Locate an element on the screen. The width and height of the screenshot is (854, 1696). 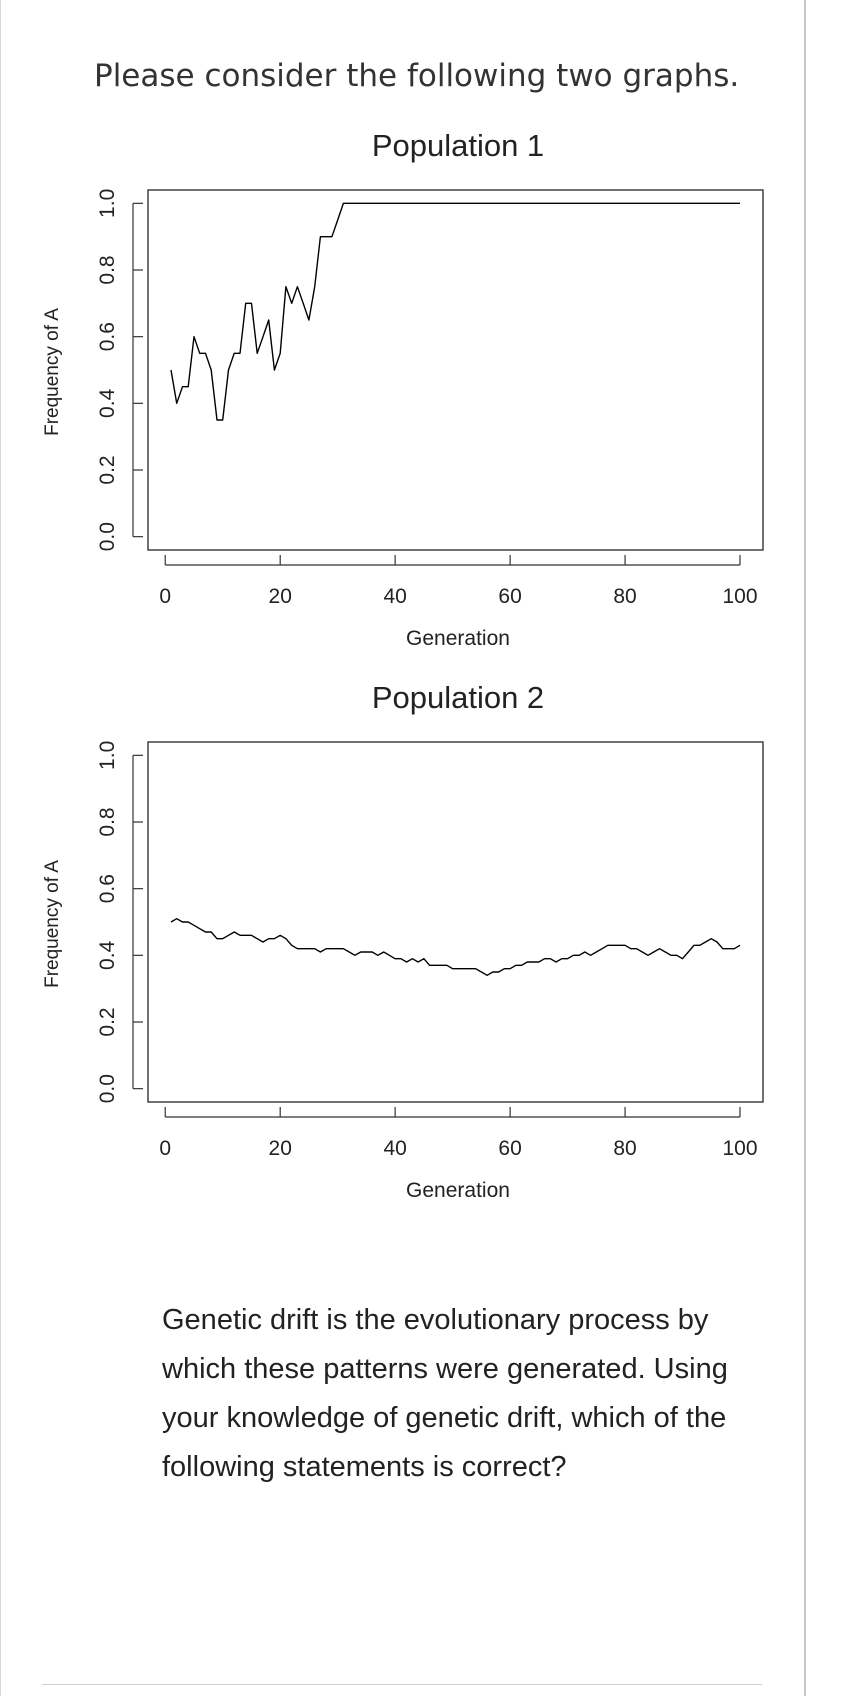
bottom-divider is located at coordinates (402, 1684).